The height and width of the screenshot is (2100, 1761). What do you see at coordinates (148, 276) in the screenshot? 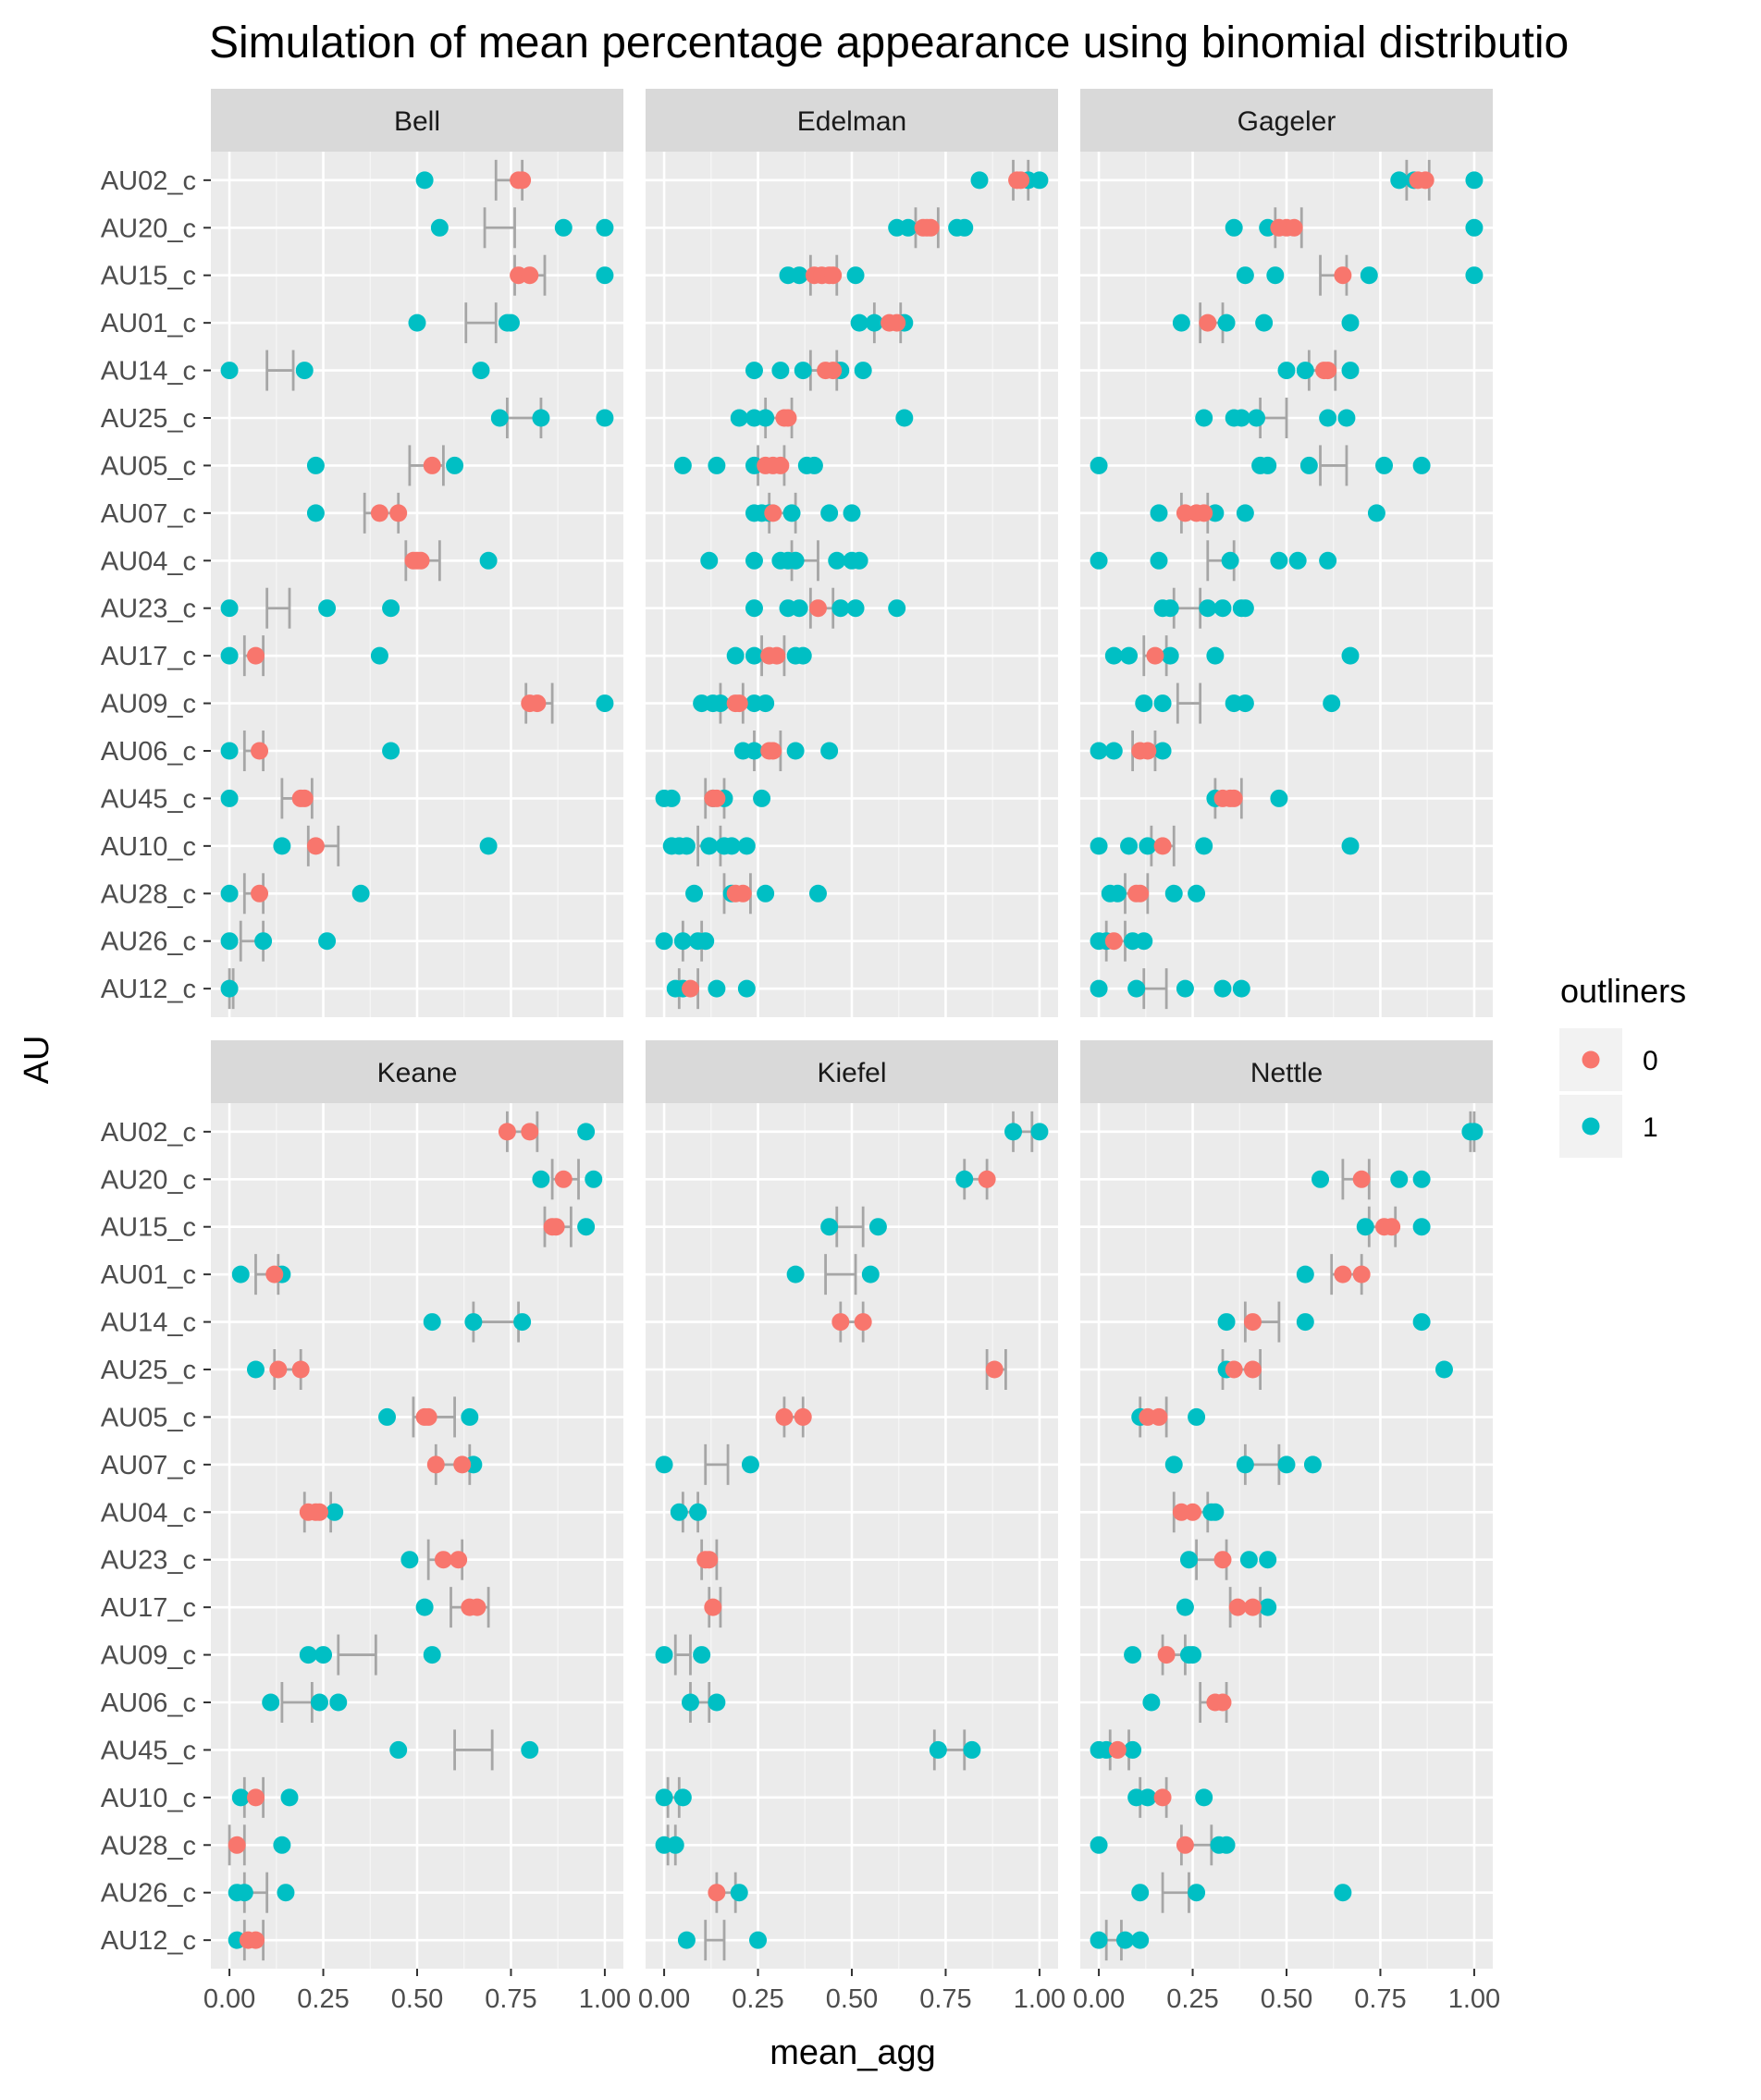
I see `y-tick-label: AU15_c` at bounding box center [148, 276].